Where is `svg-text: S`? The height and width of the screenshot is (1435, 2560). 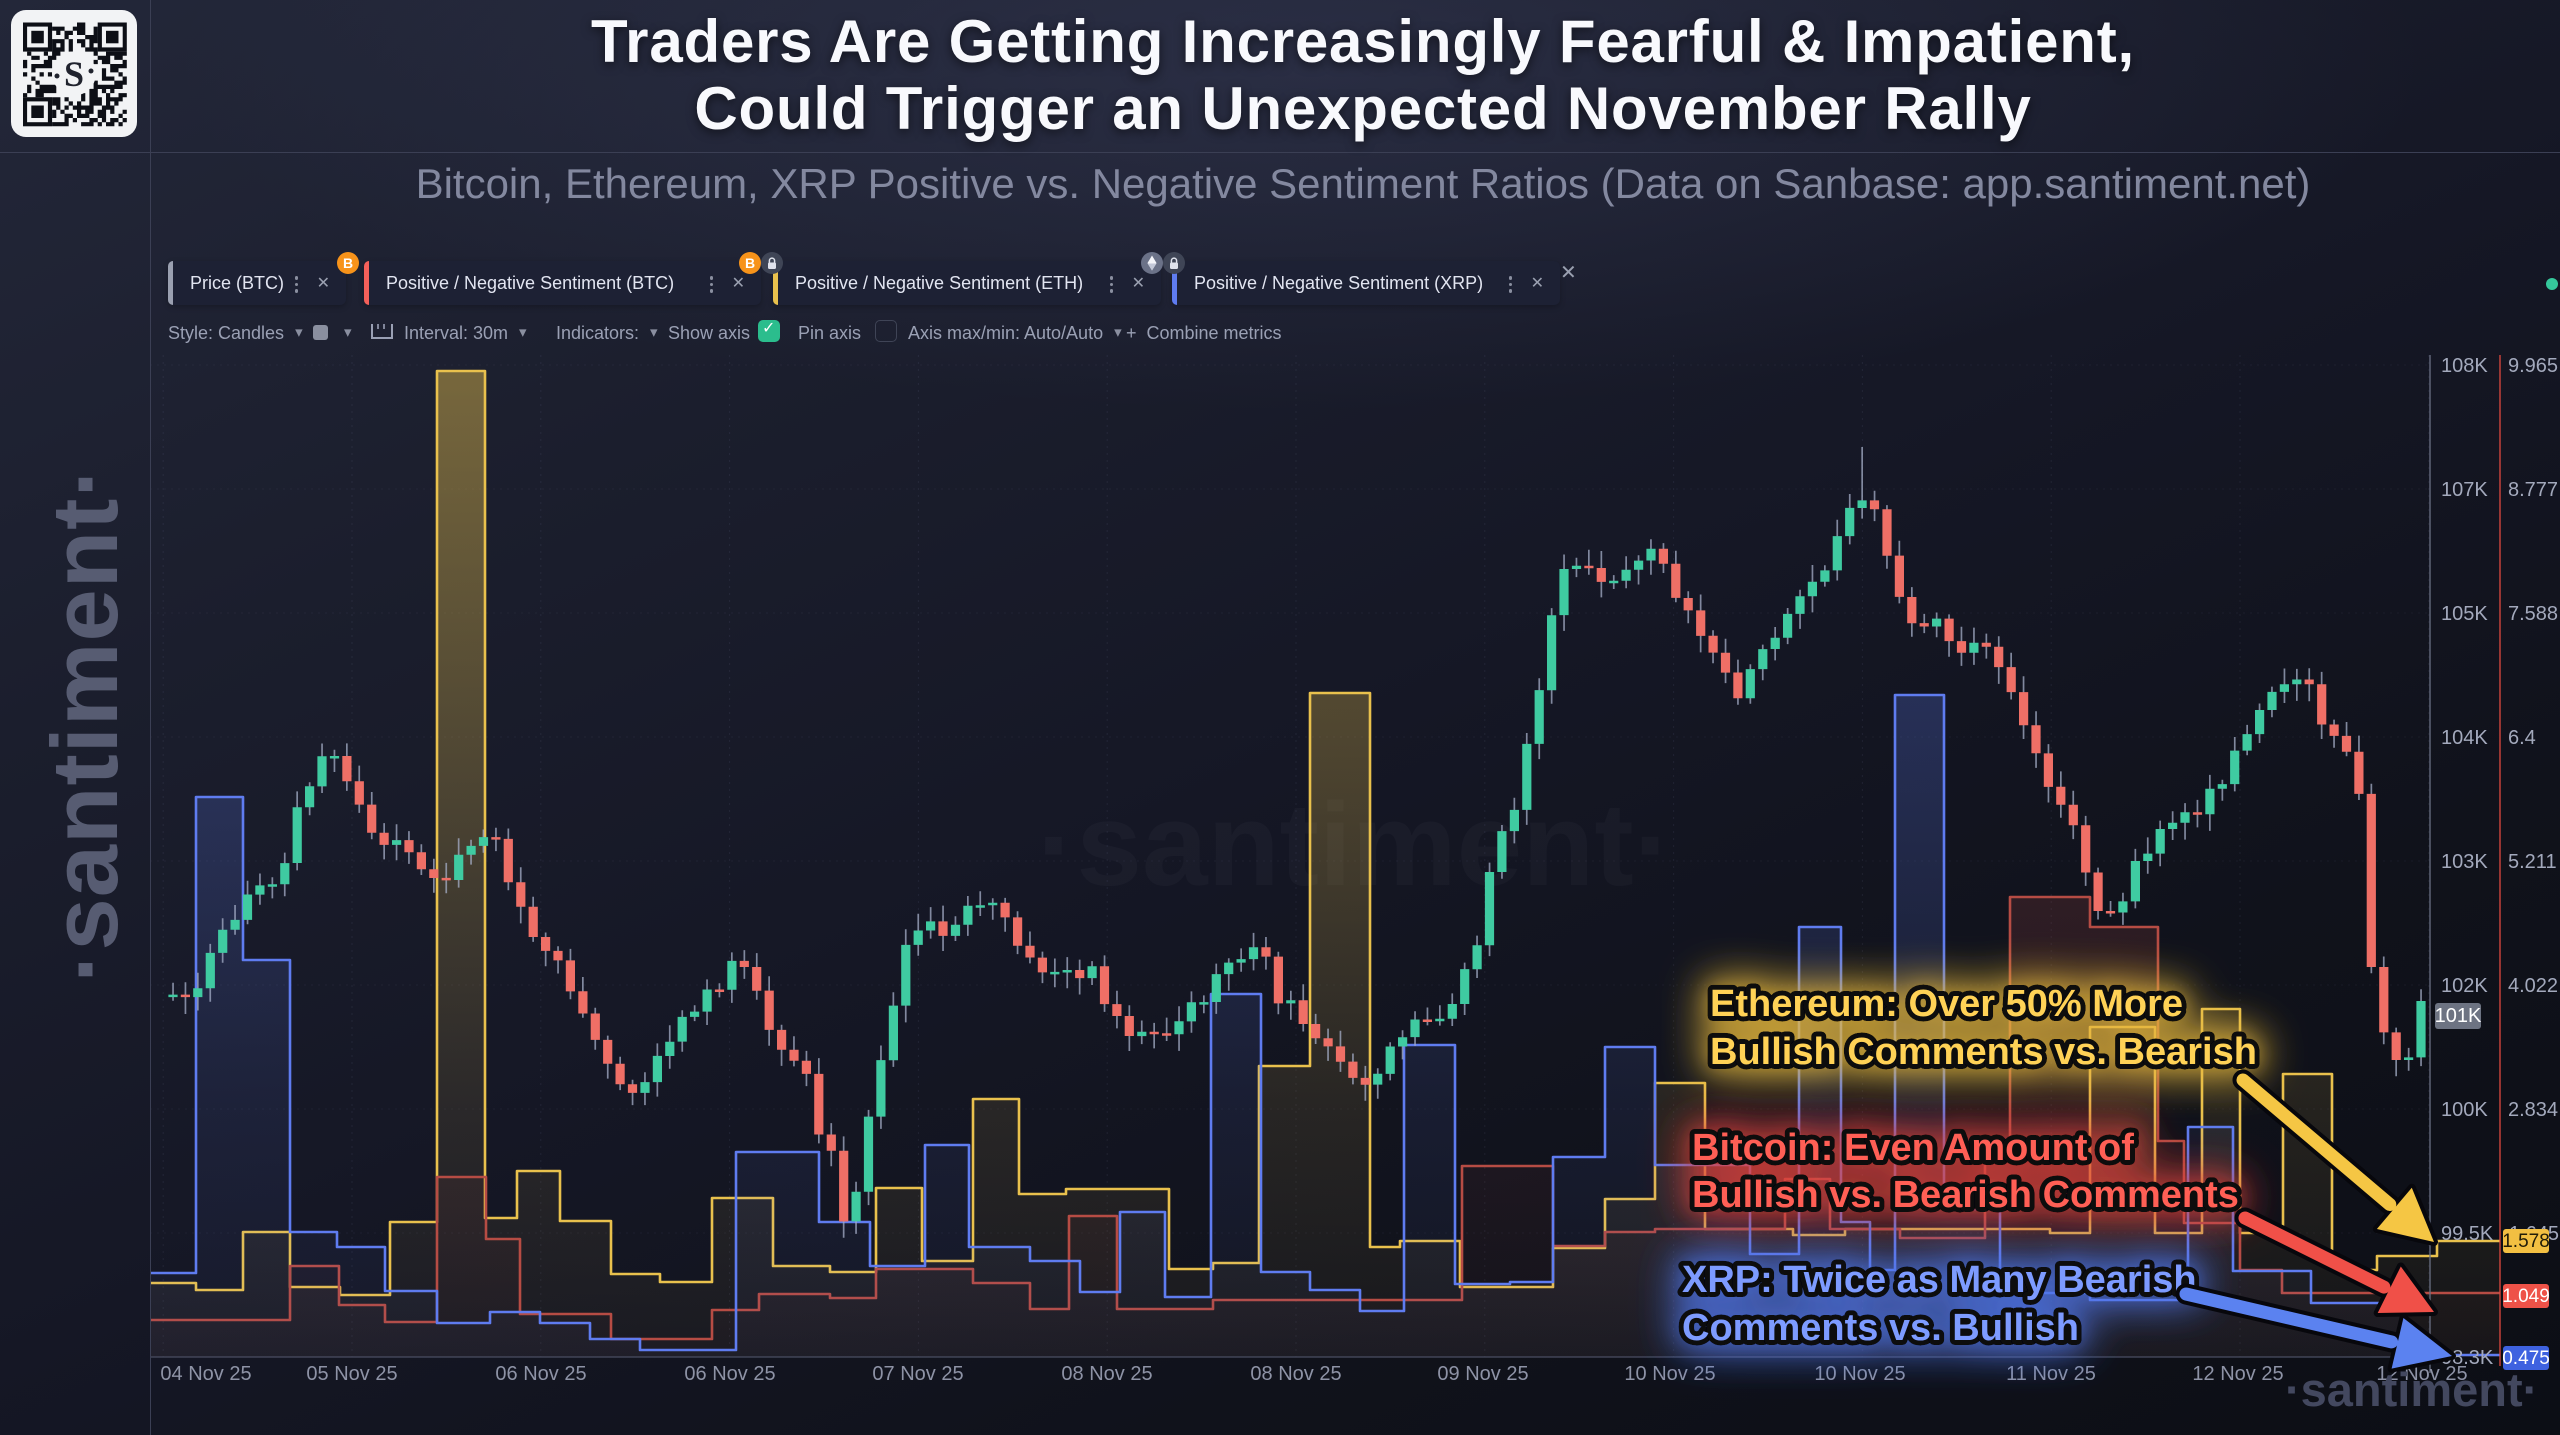 svg-text: S is located at coordinates (74, 74).